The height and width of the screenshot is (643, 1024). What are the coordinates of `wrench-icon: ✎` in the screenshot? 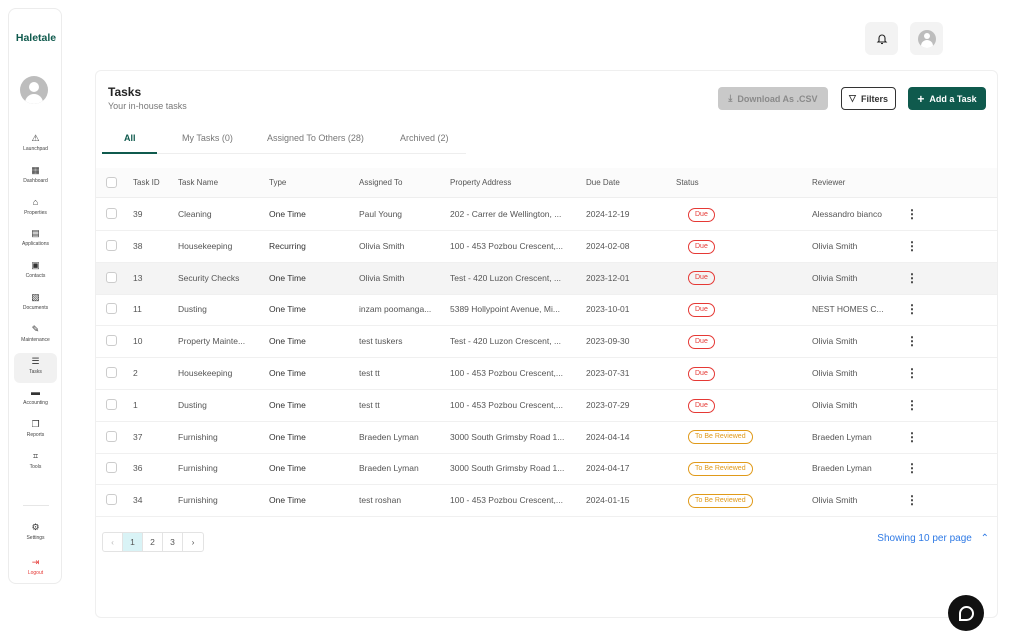 It's located at (35, 328).